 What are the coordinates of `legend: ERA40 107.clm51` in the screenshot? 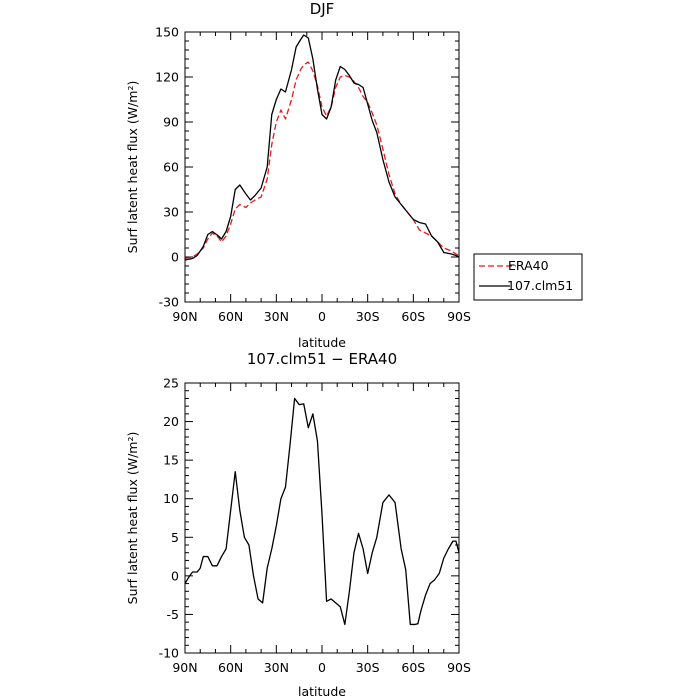 It's located at (528, 277).